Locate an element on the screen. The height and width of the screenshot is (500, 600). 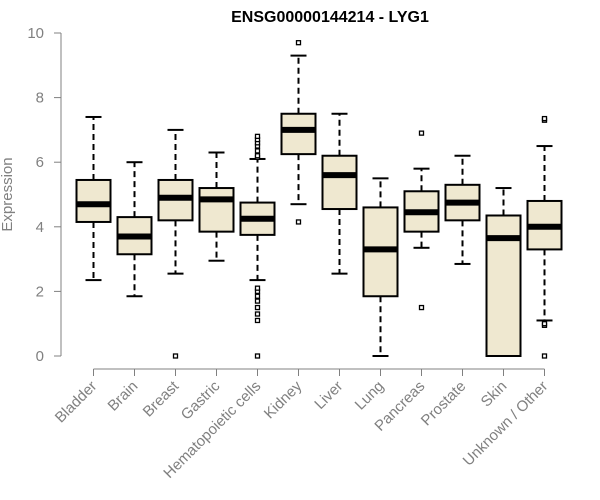
y-tick-label: 6 is located at coordinates (40, 162).